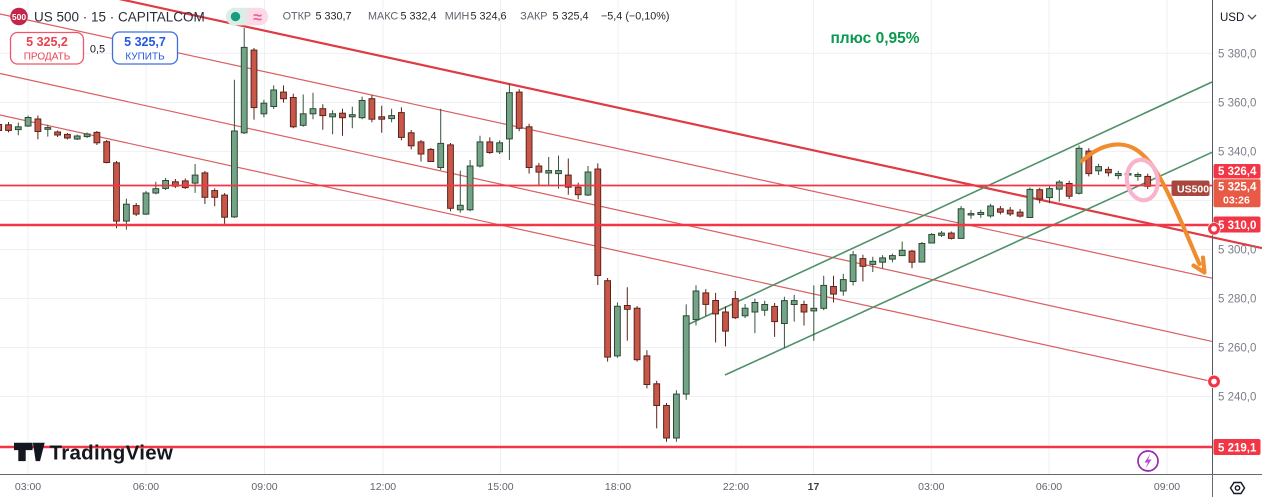 This screenshot has height=497, width=1262. What do you see at coordinates (383, 17) in the screenshot?
I see `svg-text: МАКС` at bounding box center [383, 17].